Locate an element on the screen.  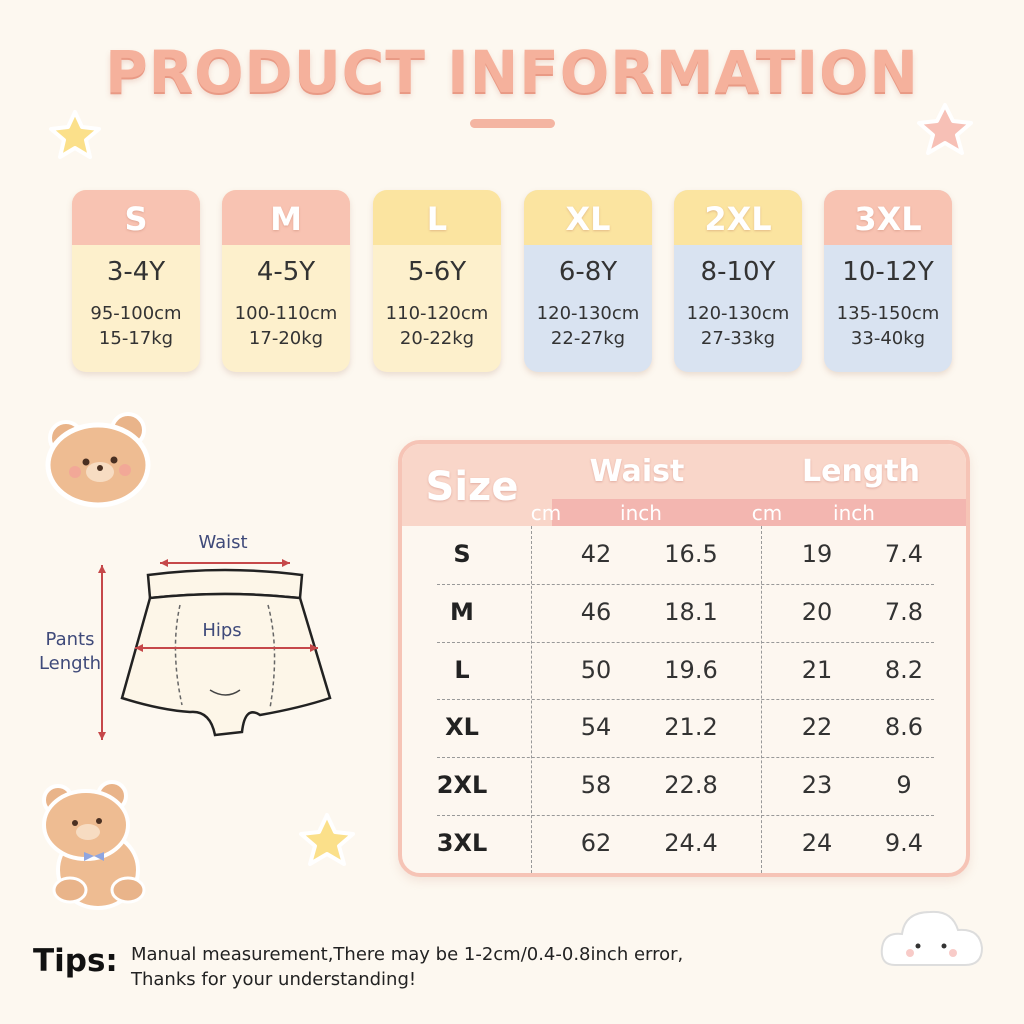
card-age: 10-12Y is located at coordinates (888, 272).